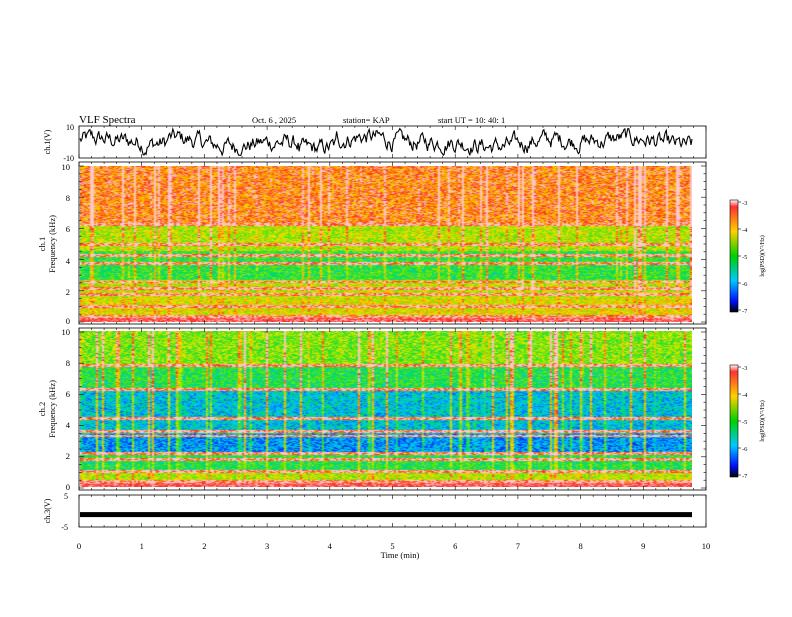  Describe the element at coordinates (68, 292) in the screenshot. I see `ch1-ytick-2: 2` at that location.